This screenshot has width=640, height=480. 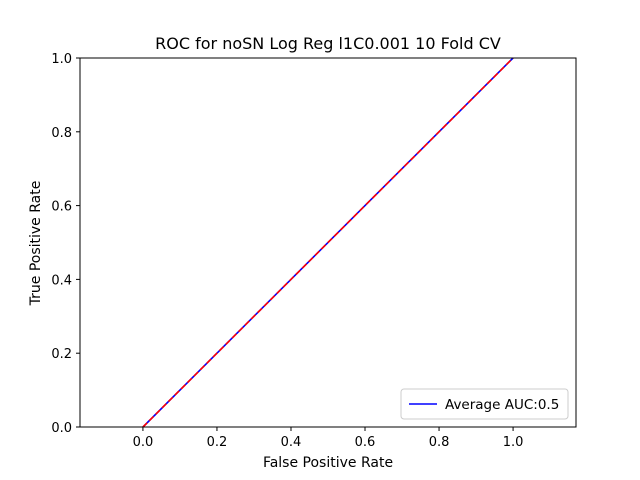 I want to click on x-tick-label: 0.4, so click(x=291, y=442).